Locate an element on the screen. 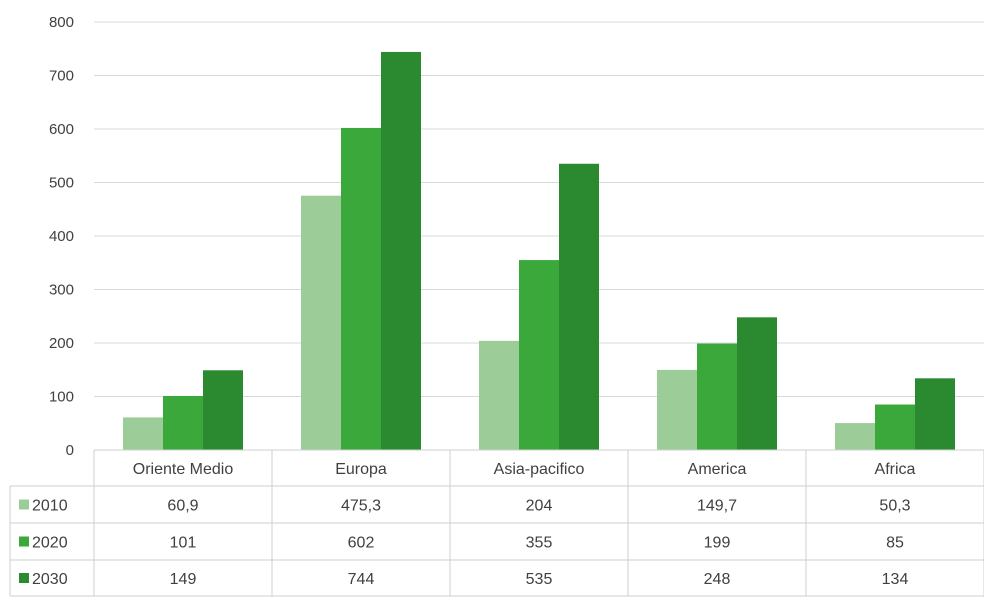 Image resolution: width=984 pixels, height=597 pixels. data-label: 50,3 is located at coordinates (894, 506).